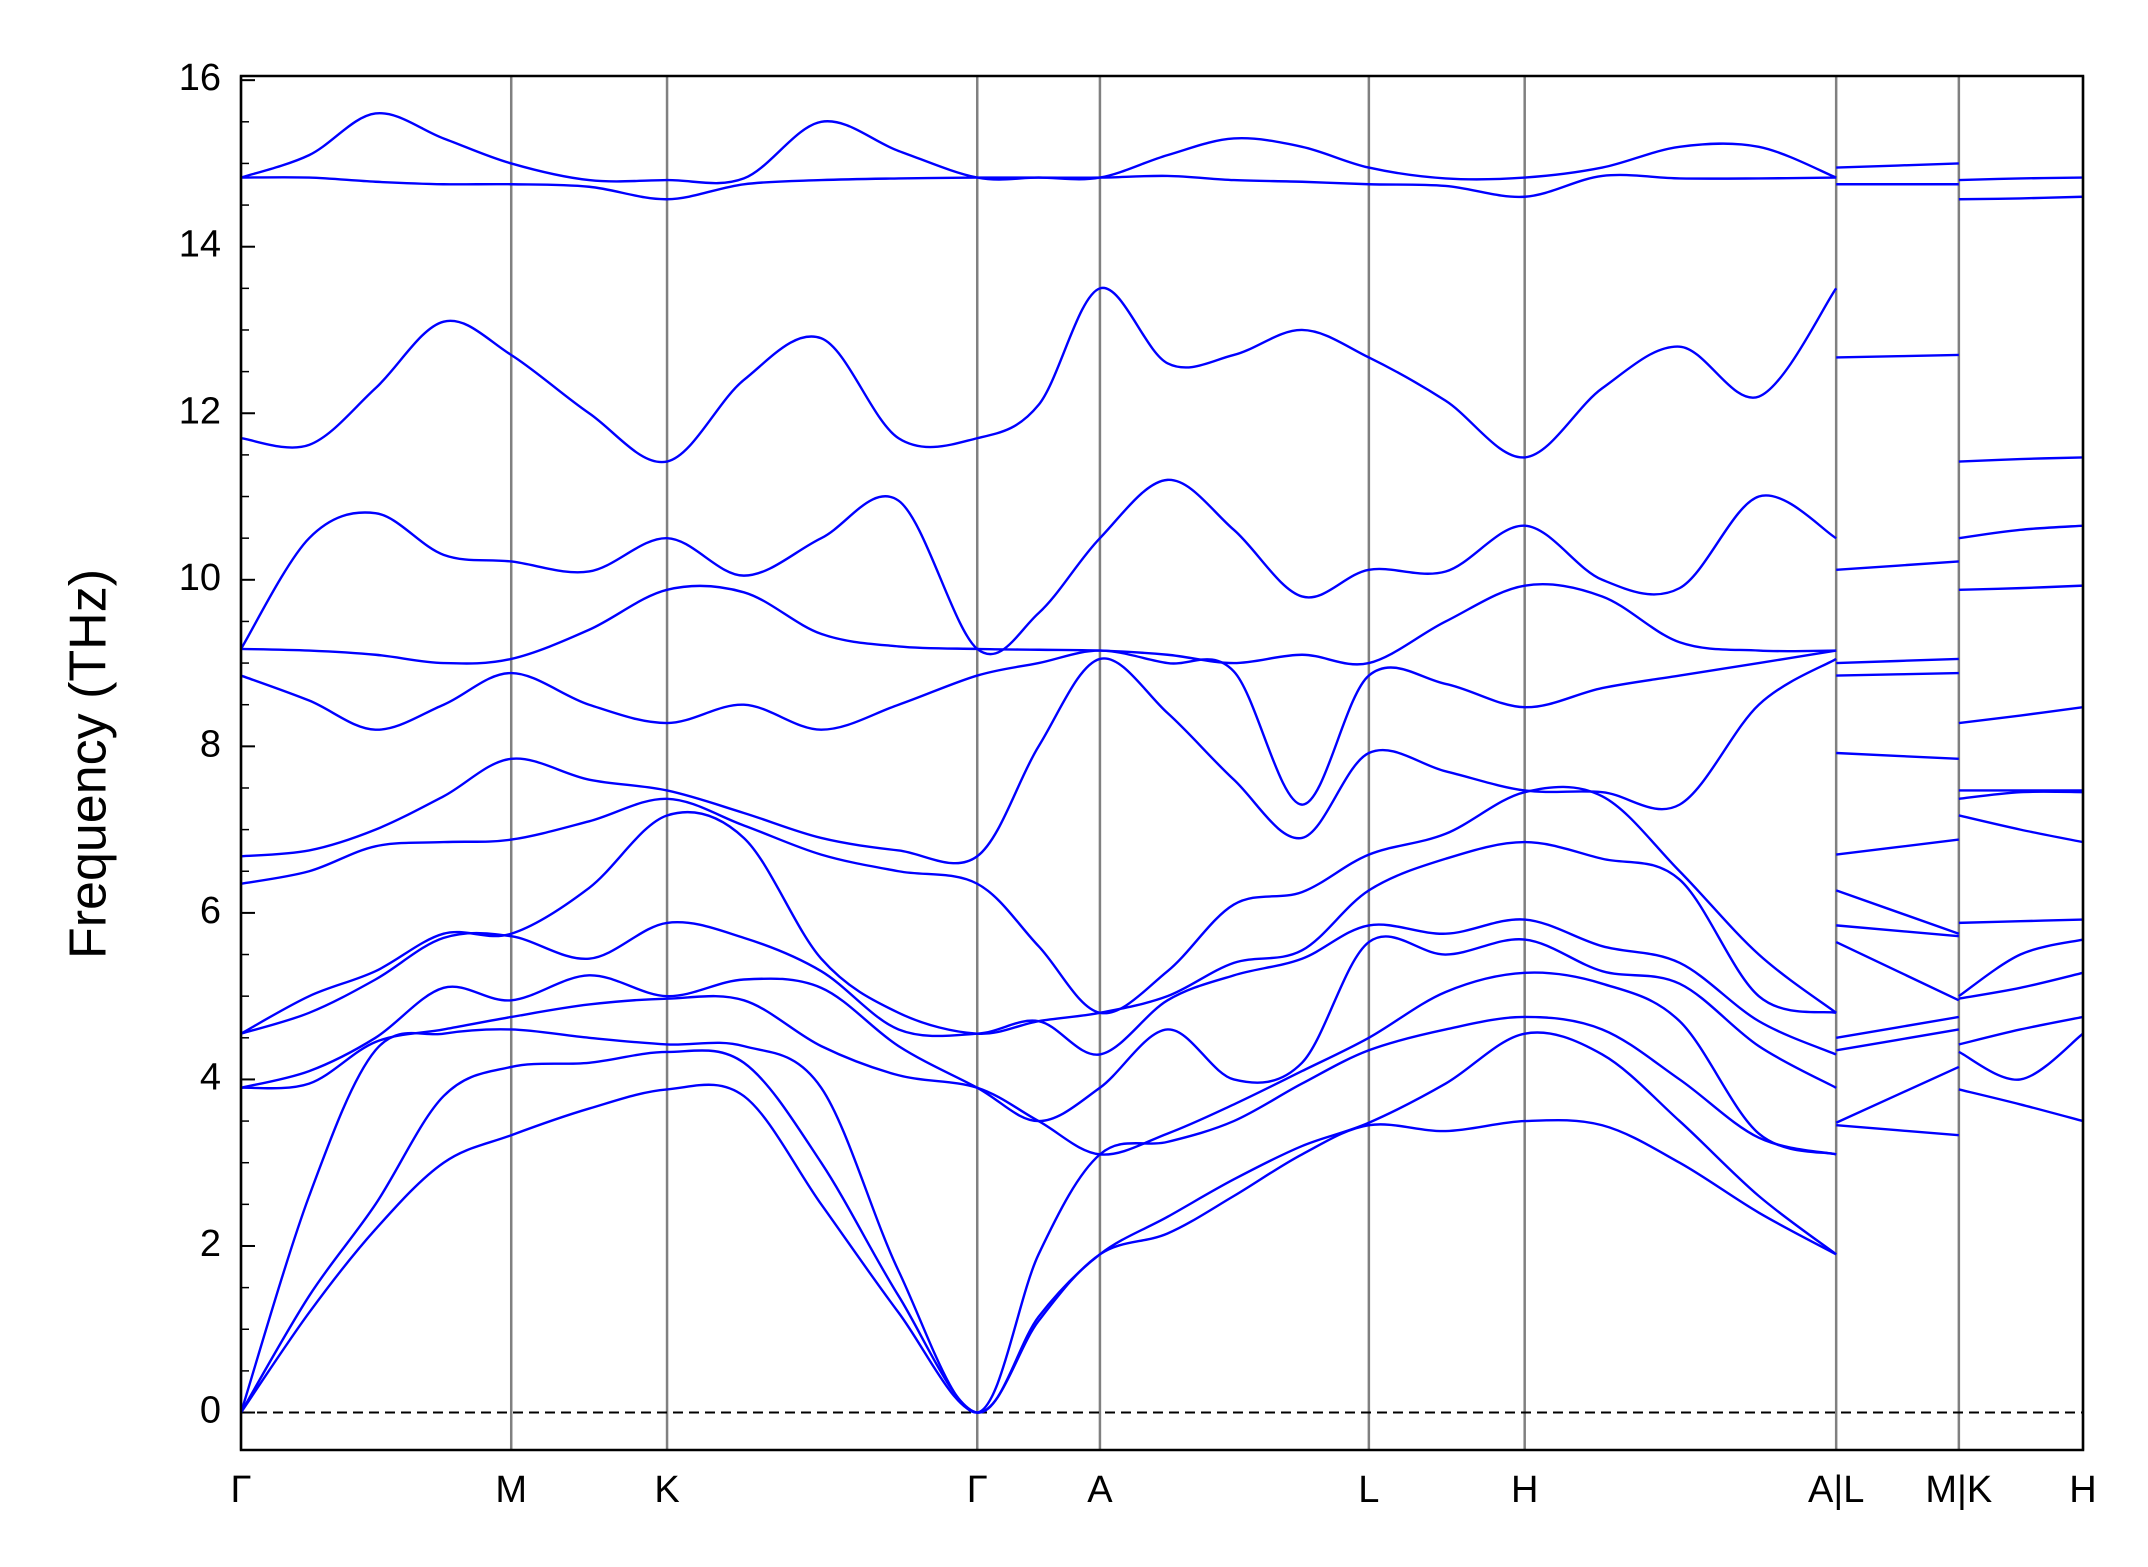 This screenshot has width=2148, height=1567. I want to click on y-tick-label: 10, so click(200, 578).